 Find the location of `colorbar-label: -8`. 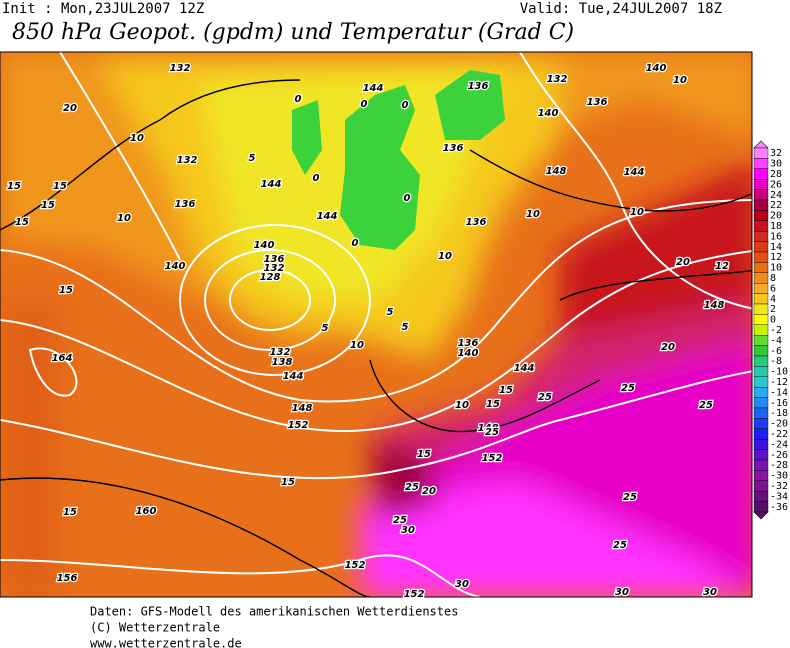

colorbar-label: -8 is located at coordinates (776, 361).